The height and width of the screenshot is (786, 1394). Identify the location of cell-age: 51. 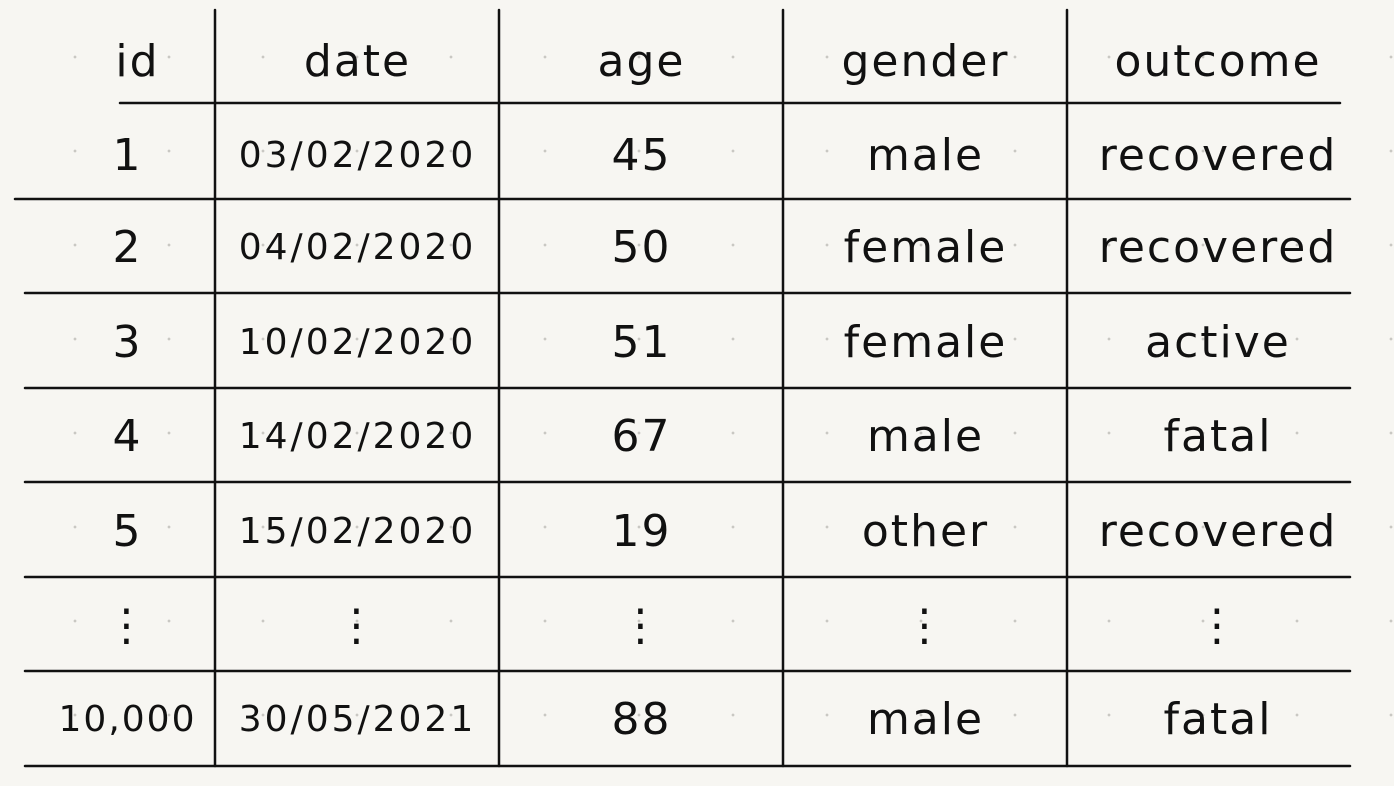
(641, 342).